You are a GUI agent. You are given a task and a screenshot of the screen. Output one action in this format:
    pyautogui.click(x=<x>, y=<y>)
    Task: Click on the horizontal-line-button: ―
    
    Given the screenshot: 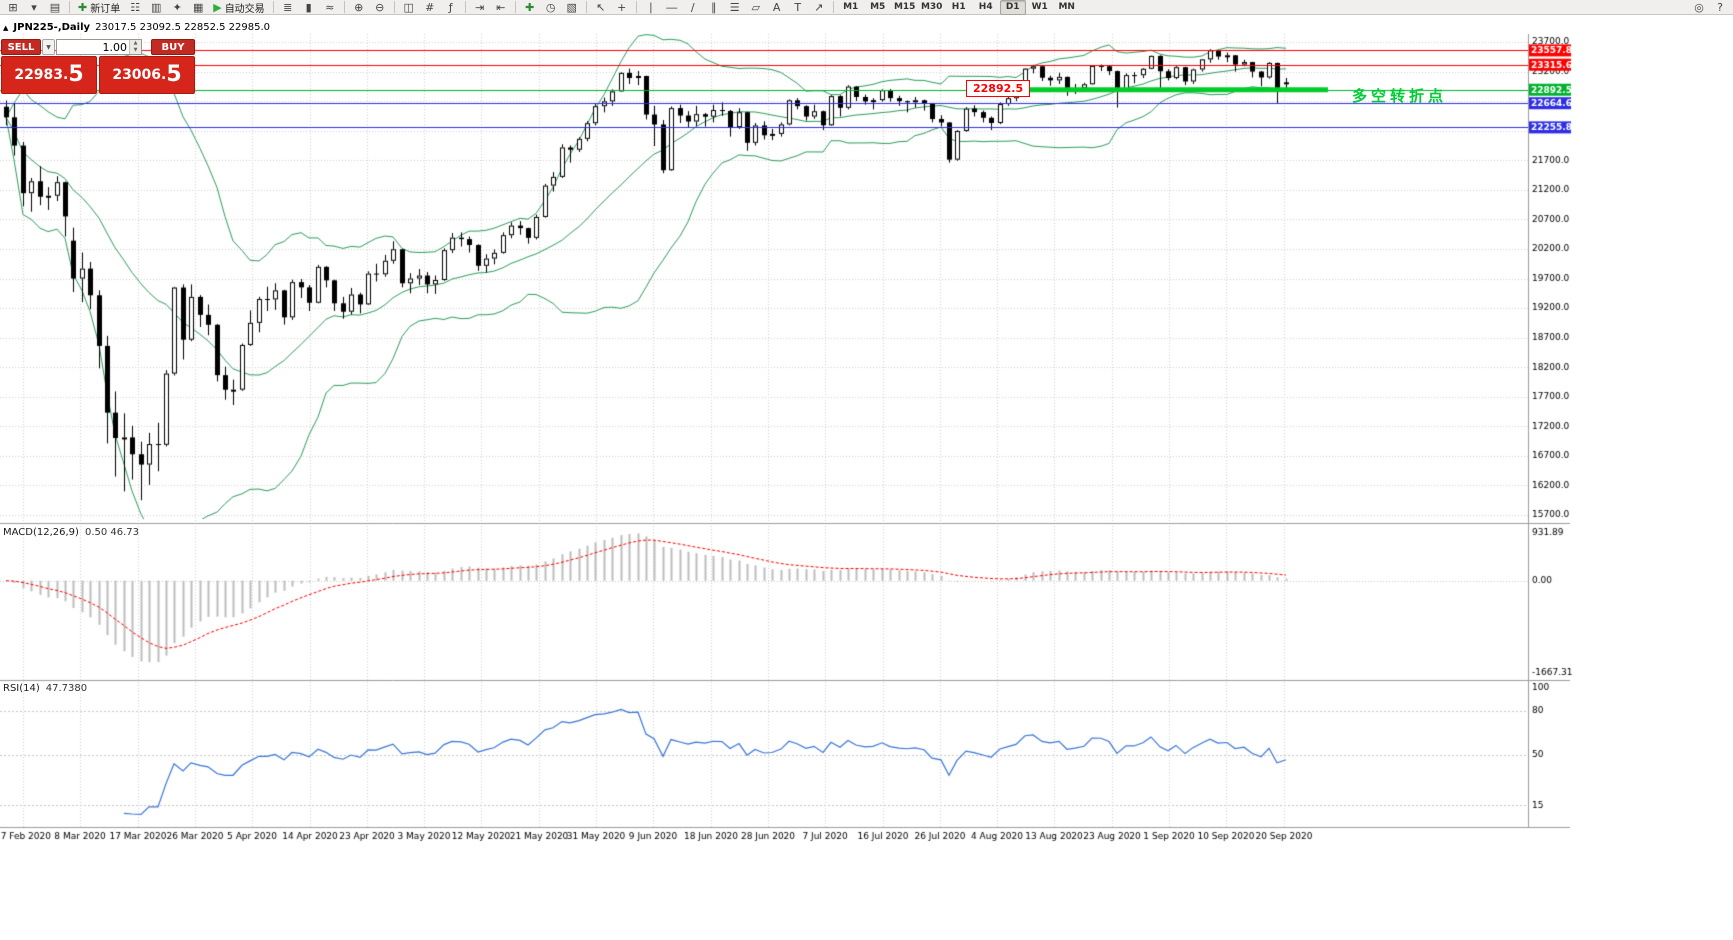 What is the action you would take?
    pyautogui.click(x=672, y=7)
    